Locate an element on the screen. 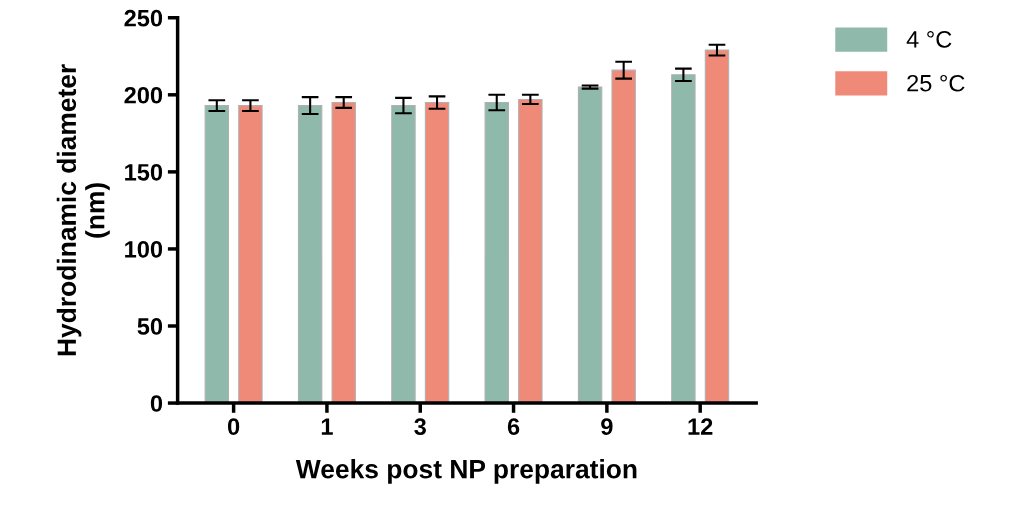  x-tick-label: 1 is located at coordinates (327, 426).